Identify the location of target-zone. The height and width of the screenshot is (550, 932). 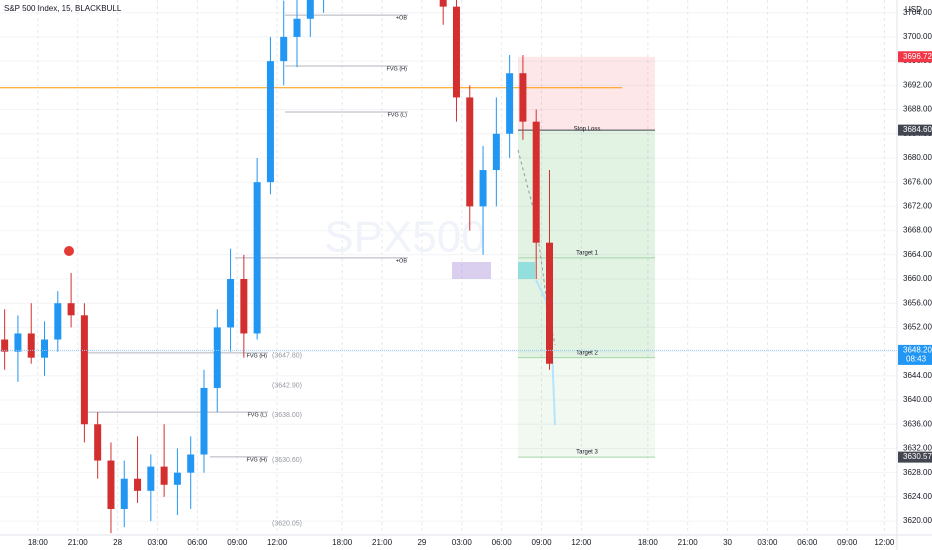
(586, 244).